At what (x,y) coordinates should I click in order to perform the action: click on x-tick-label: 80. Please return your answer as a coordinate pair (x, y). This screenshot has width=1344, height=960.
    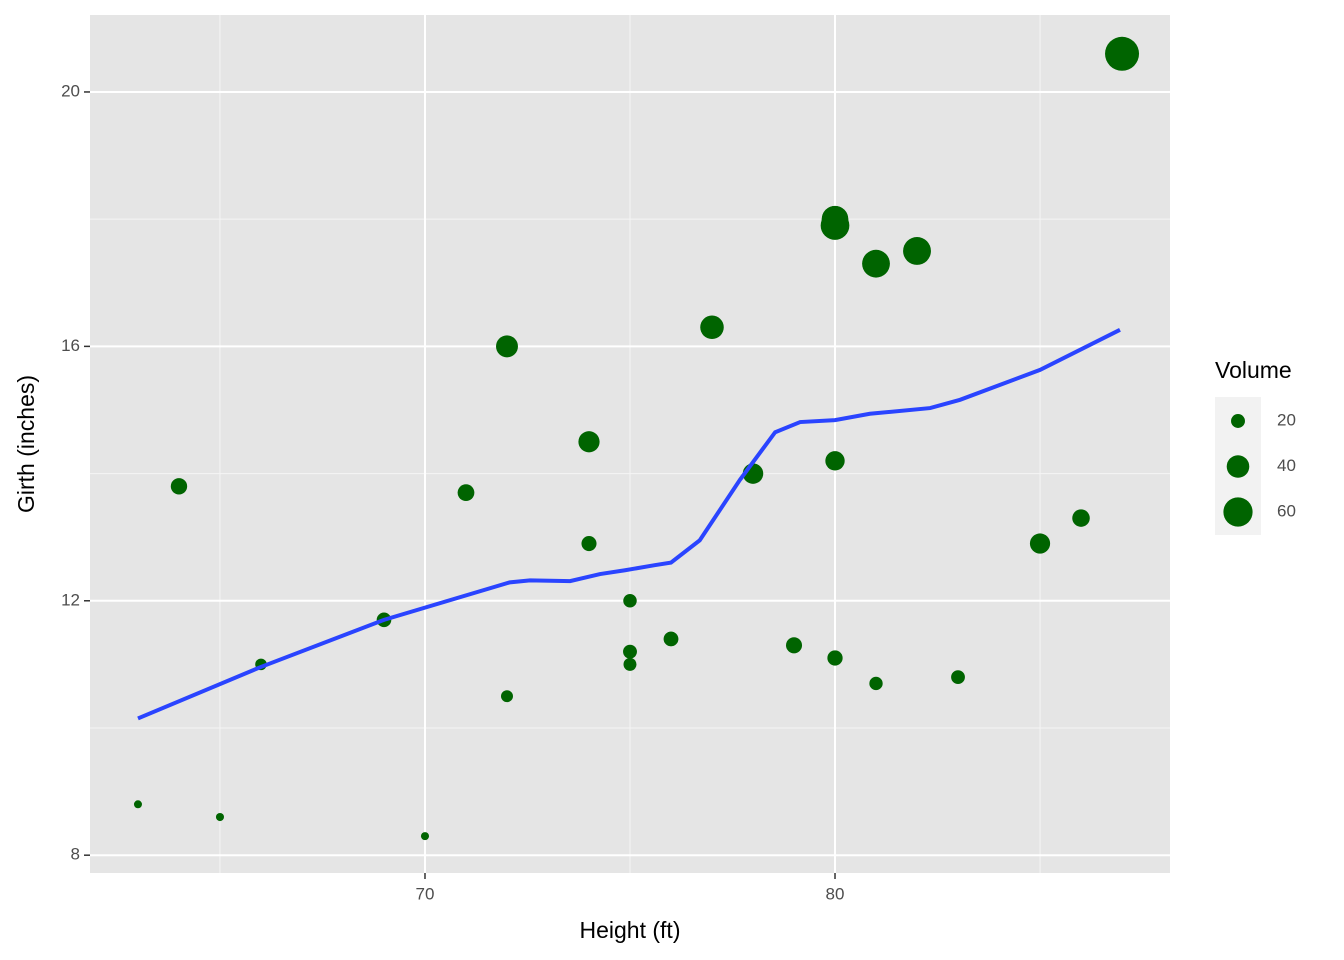
    Looking at the image, I should click on (835, 893).